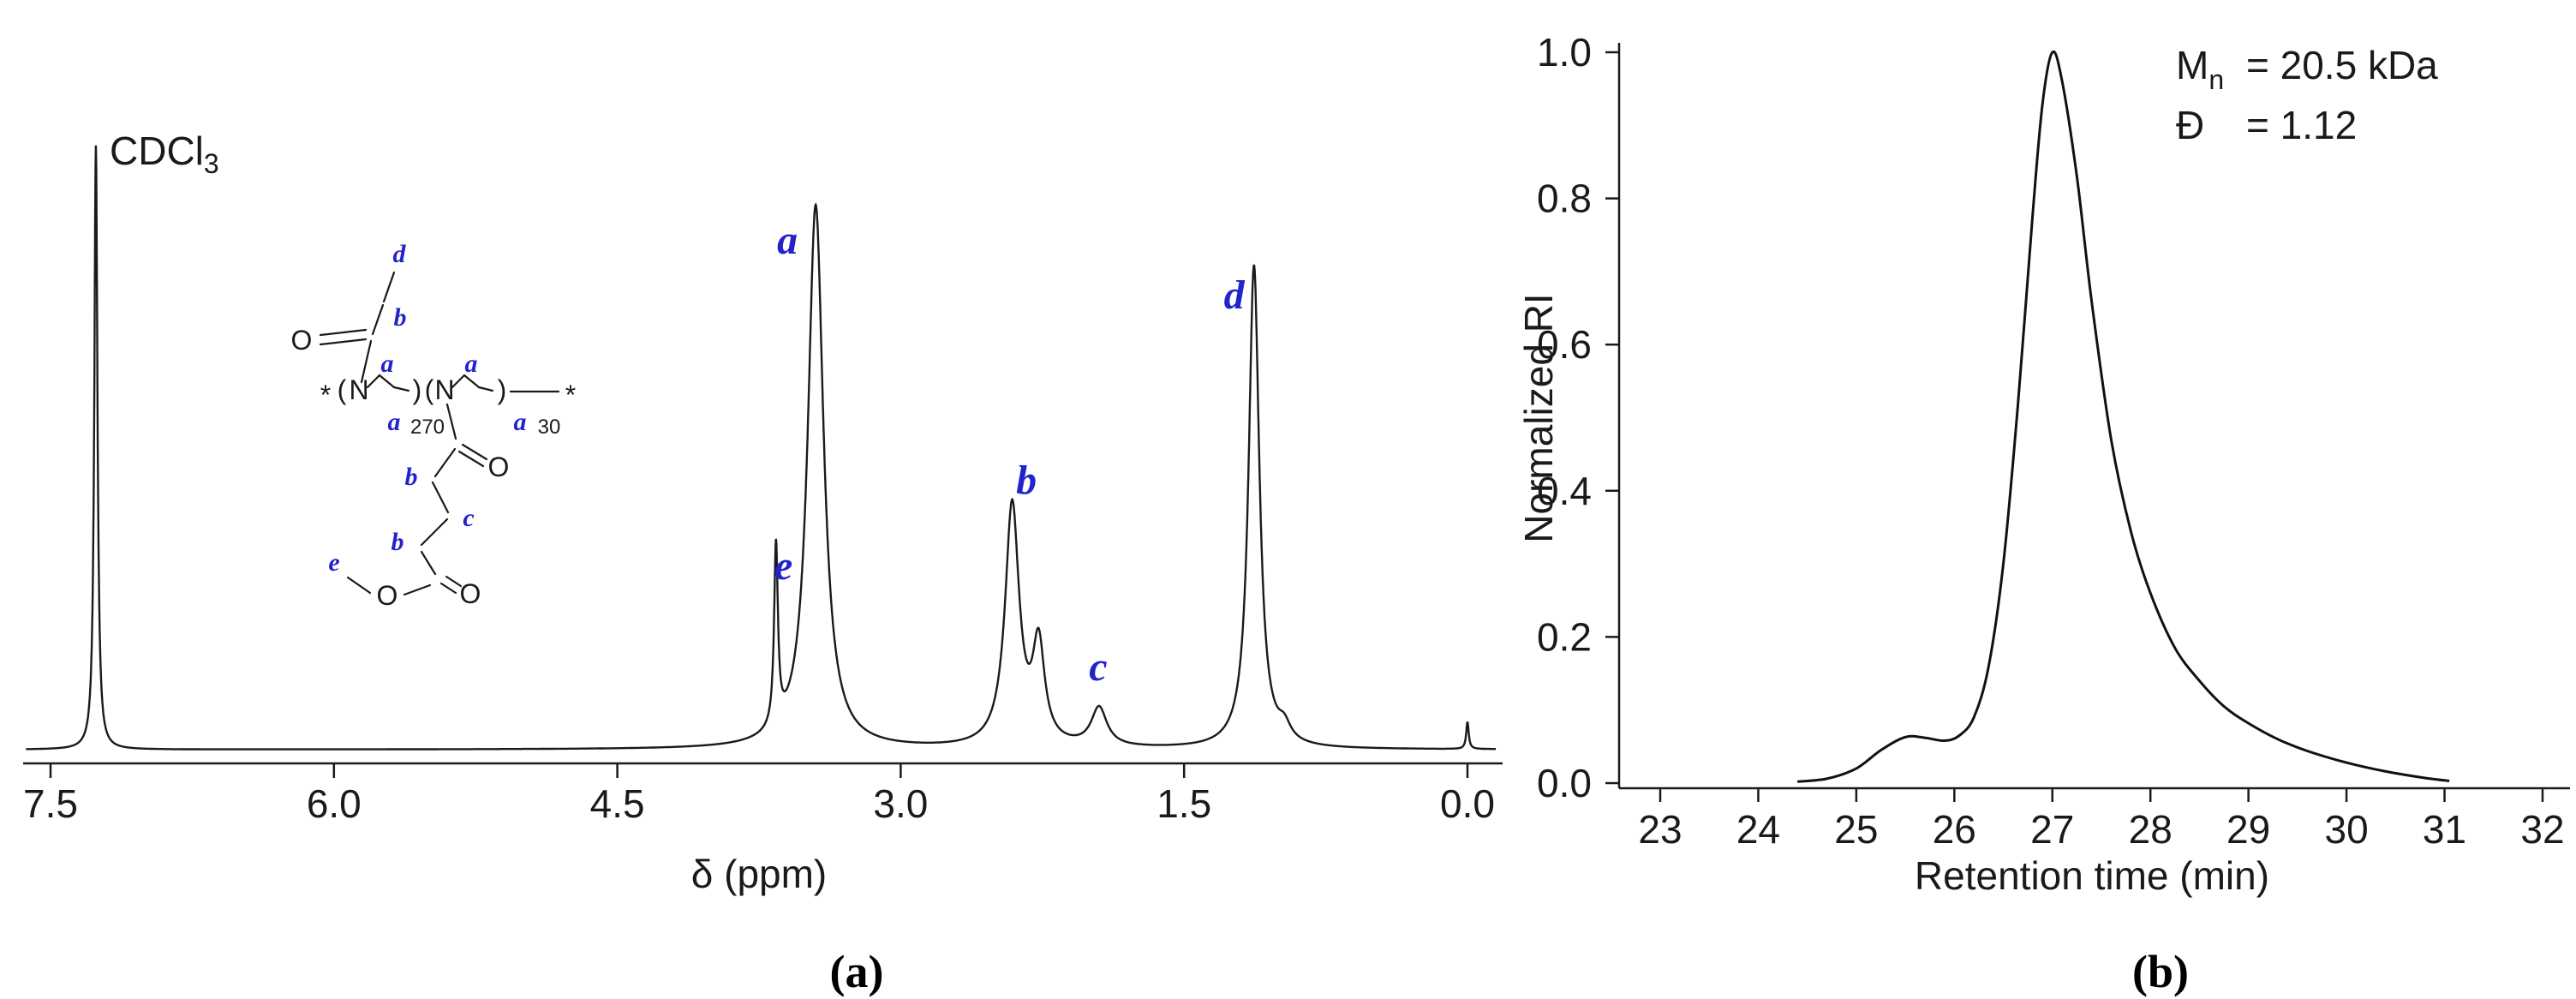 The width and height of the screenshot is (2576, 999). What do you see at coordinates (550, 427) in the screenshot?
I see `structure-label-30: 30` at bounding box center [550, 427].